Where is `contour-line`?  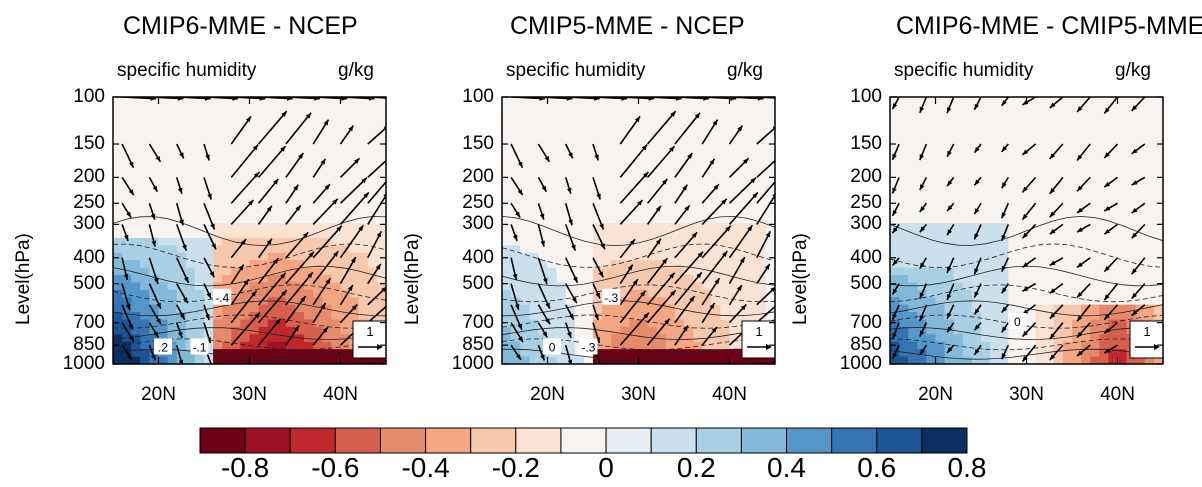 contour-line is located at coordinates (638, 321).